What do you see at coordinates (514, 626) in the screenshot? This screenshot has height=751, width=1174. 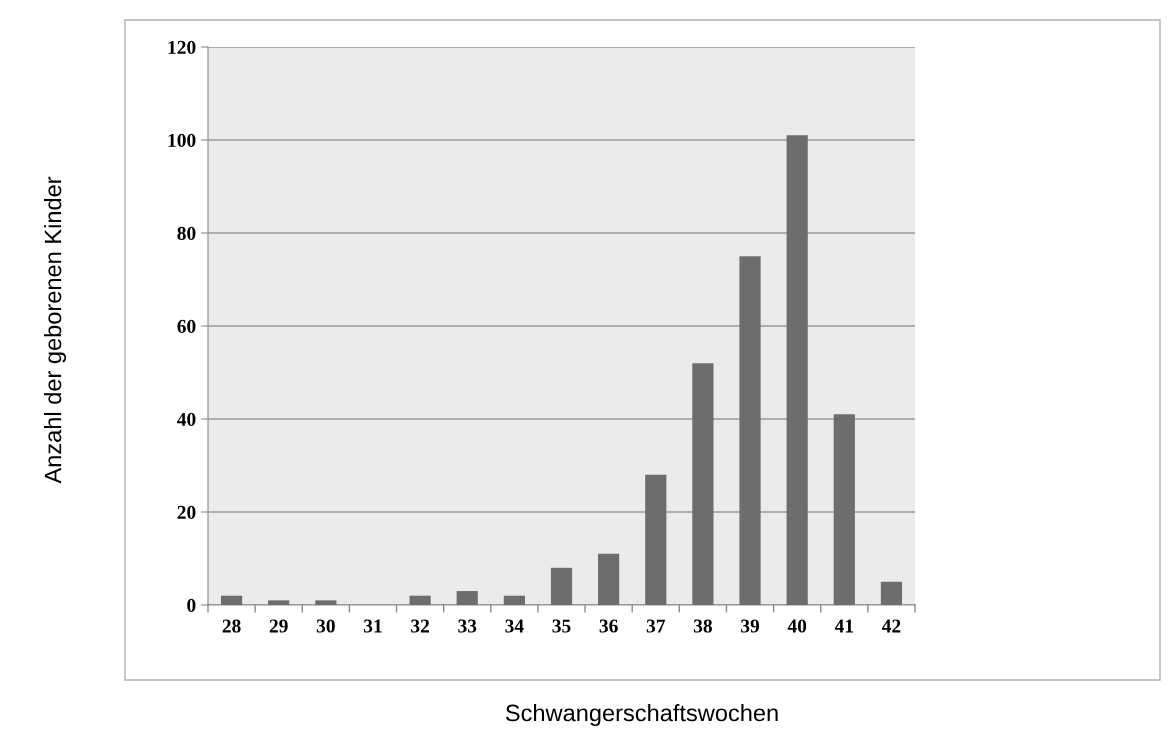 I see `x-tick-label: 34` at bounding box center [514, 626].